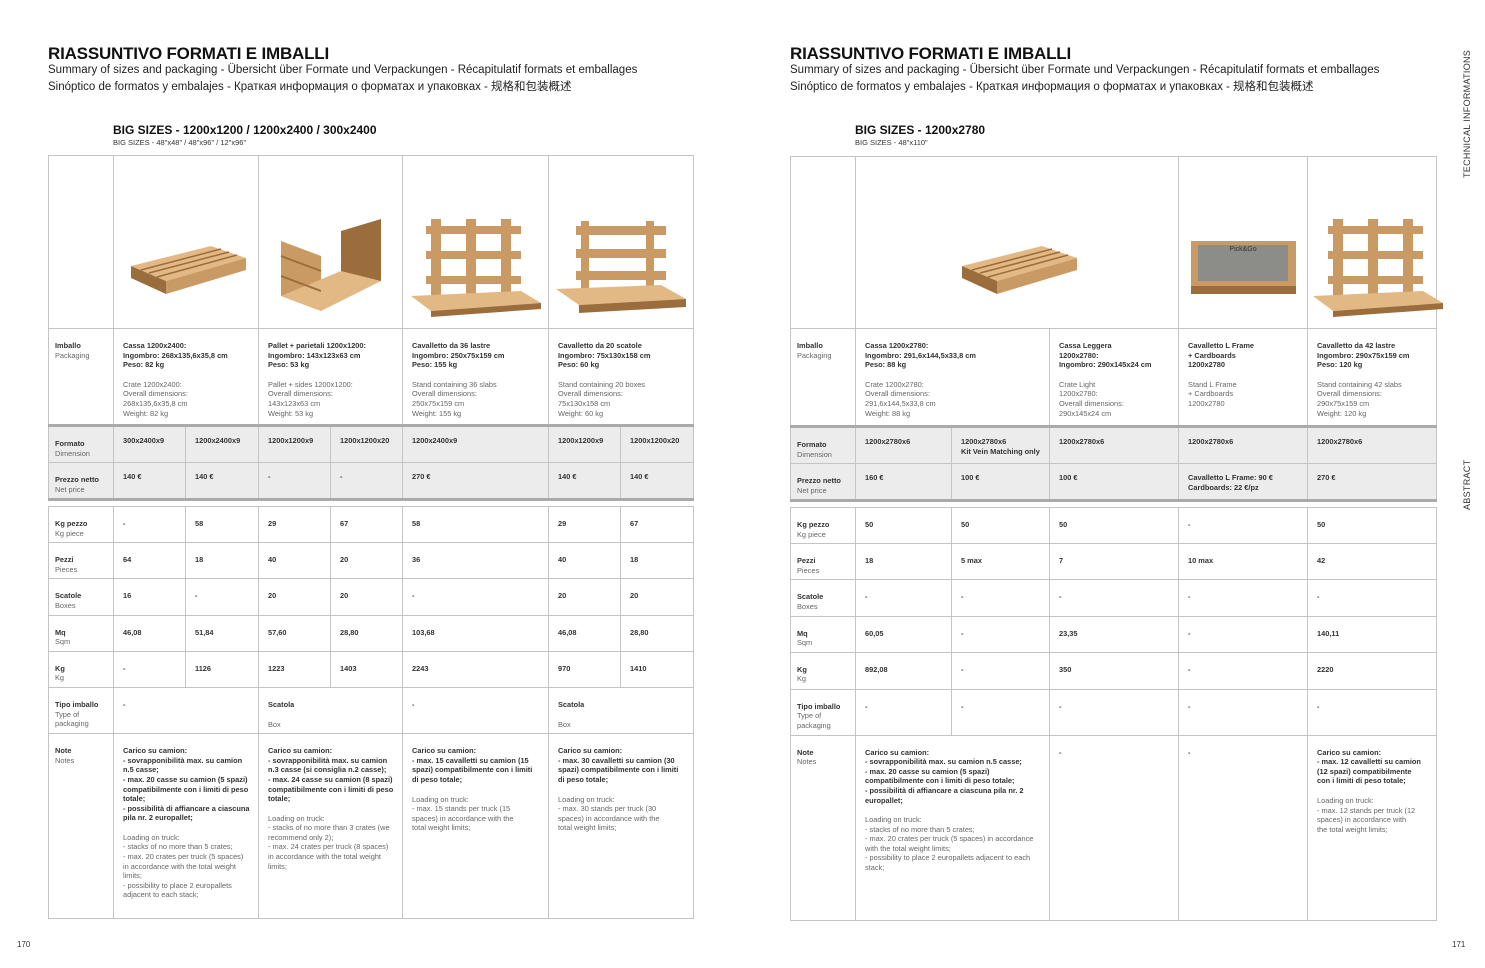  I want to click on row-label: Kg pezzo Kg piece, so click(81, 524).